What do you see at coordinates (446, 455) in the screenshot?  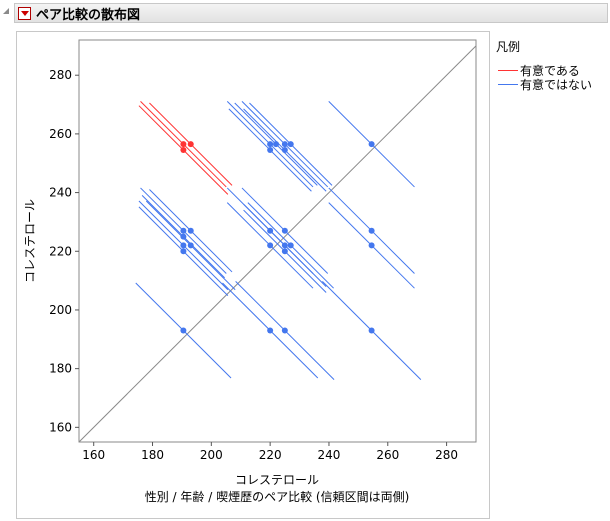 I see `x-tick-label-6: 280` at bounding box center [446, 455].